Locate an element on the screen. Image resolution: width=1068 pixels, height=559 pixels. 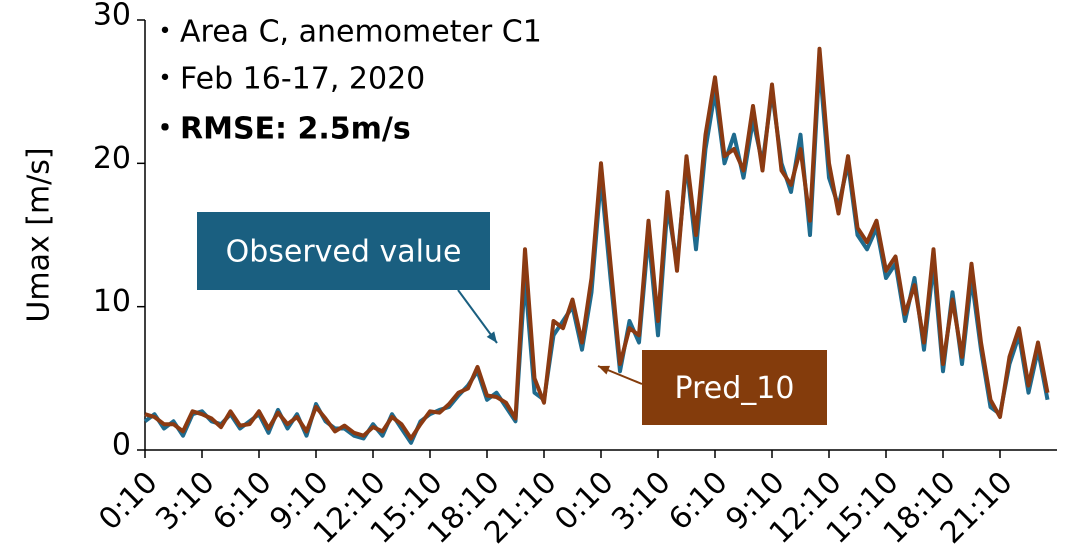
y-tick-label: 10 is located at coordinates (112, 301).